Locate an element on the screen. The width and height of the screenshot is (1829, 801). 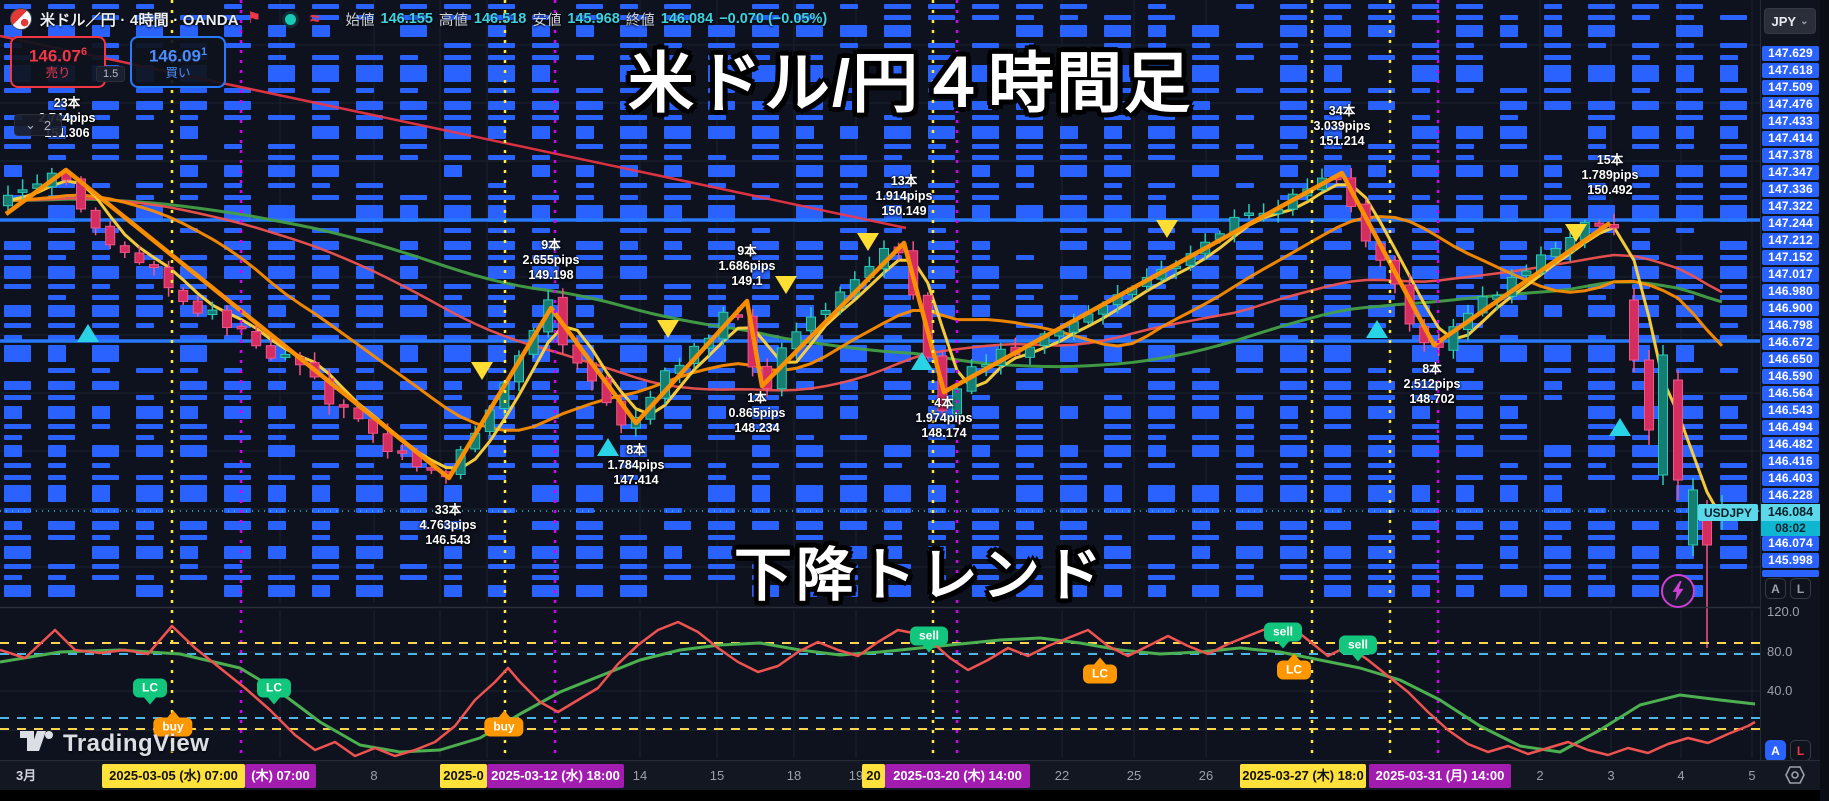
price-level-label: 147.347 is located at coordinates (1790, 172).